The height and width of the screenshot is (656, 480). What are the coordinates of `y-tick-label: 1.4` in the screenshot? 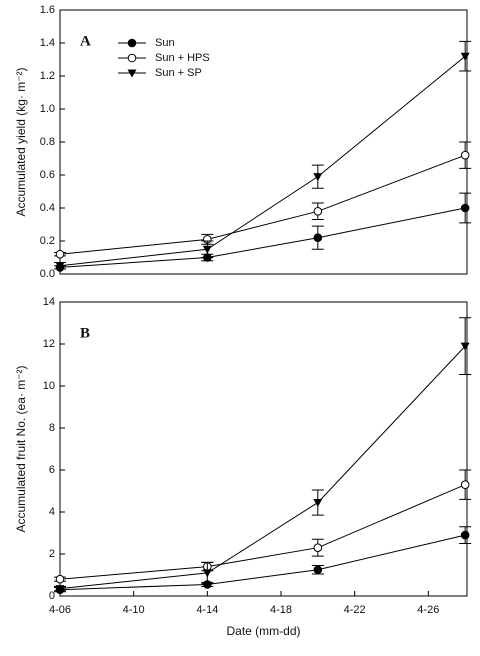 It's located at (47, 43).